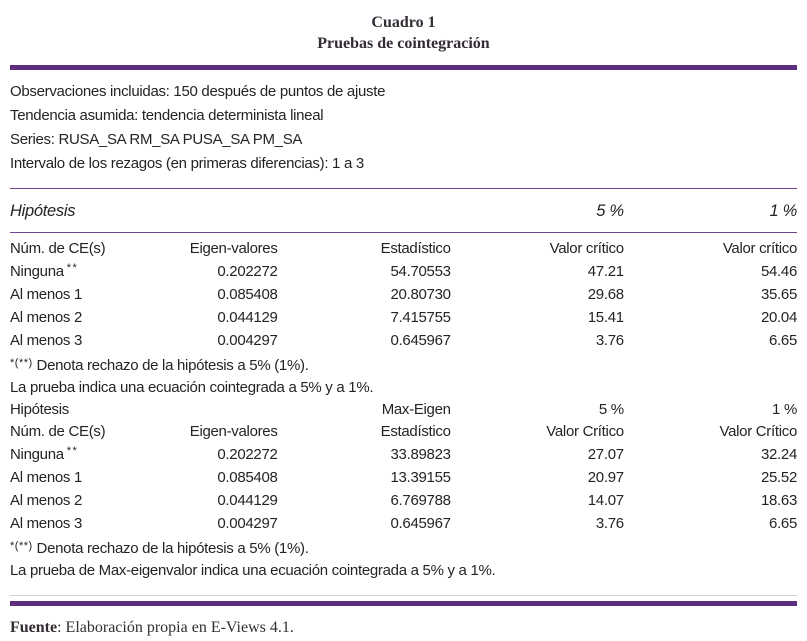 The width and height of the screenshot is (807, 641). I want to click on faint-rule, so click(403, 595).